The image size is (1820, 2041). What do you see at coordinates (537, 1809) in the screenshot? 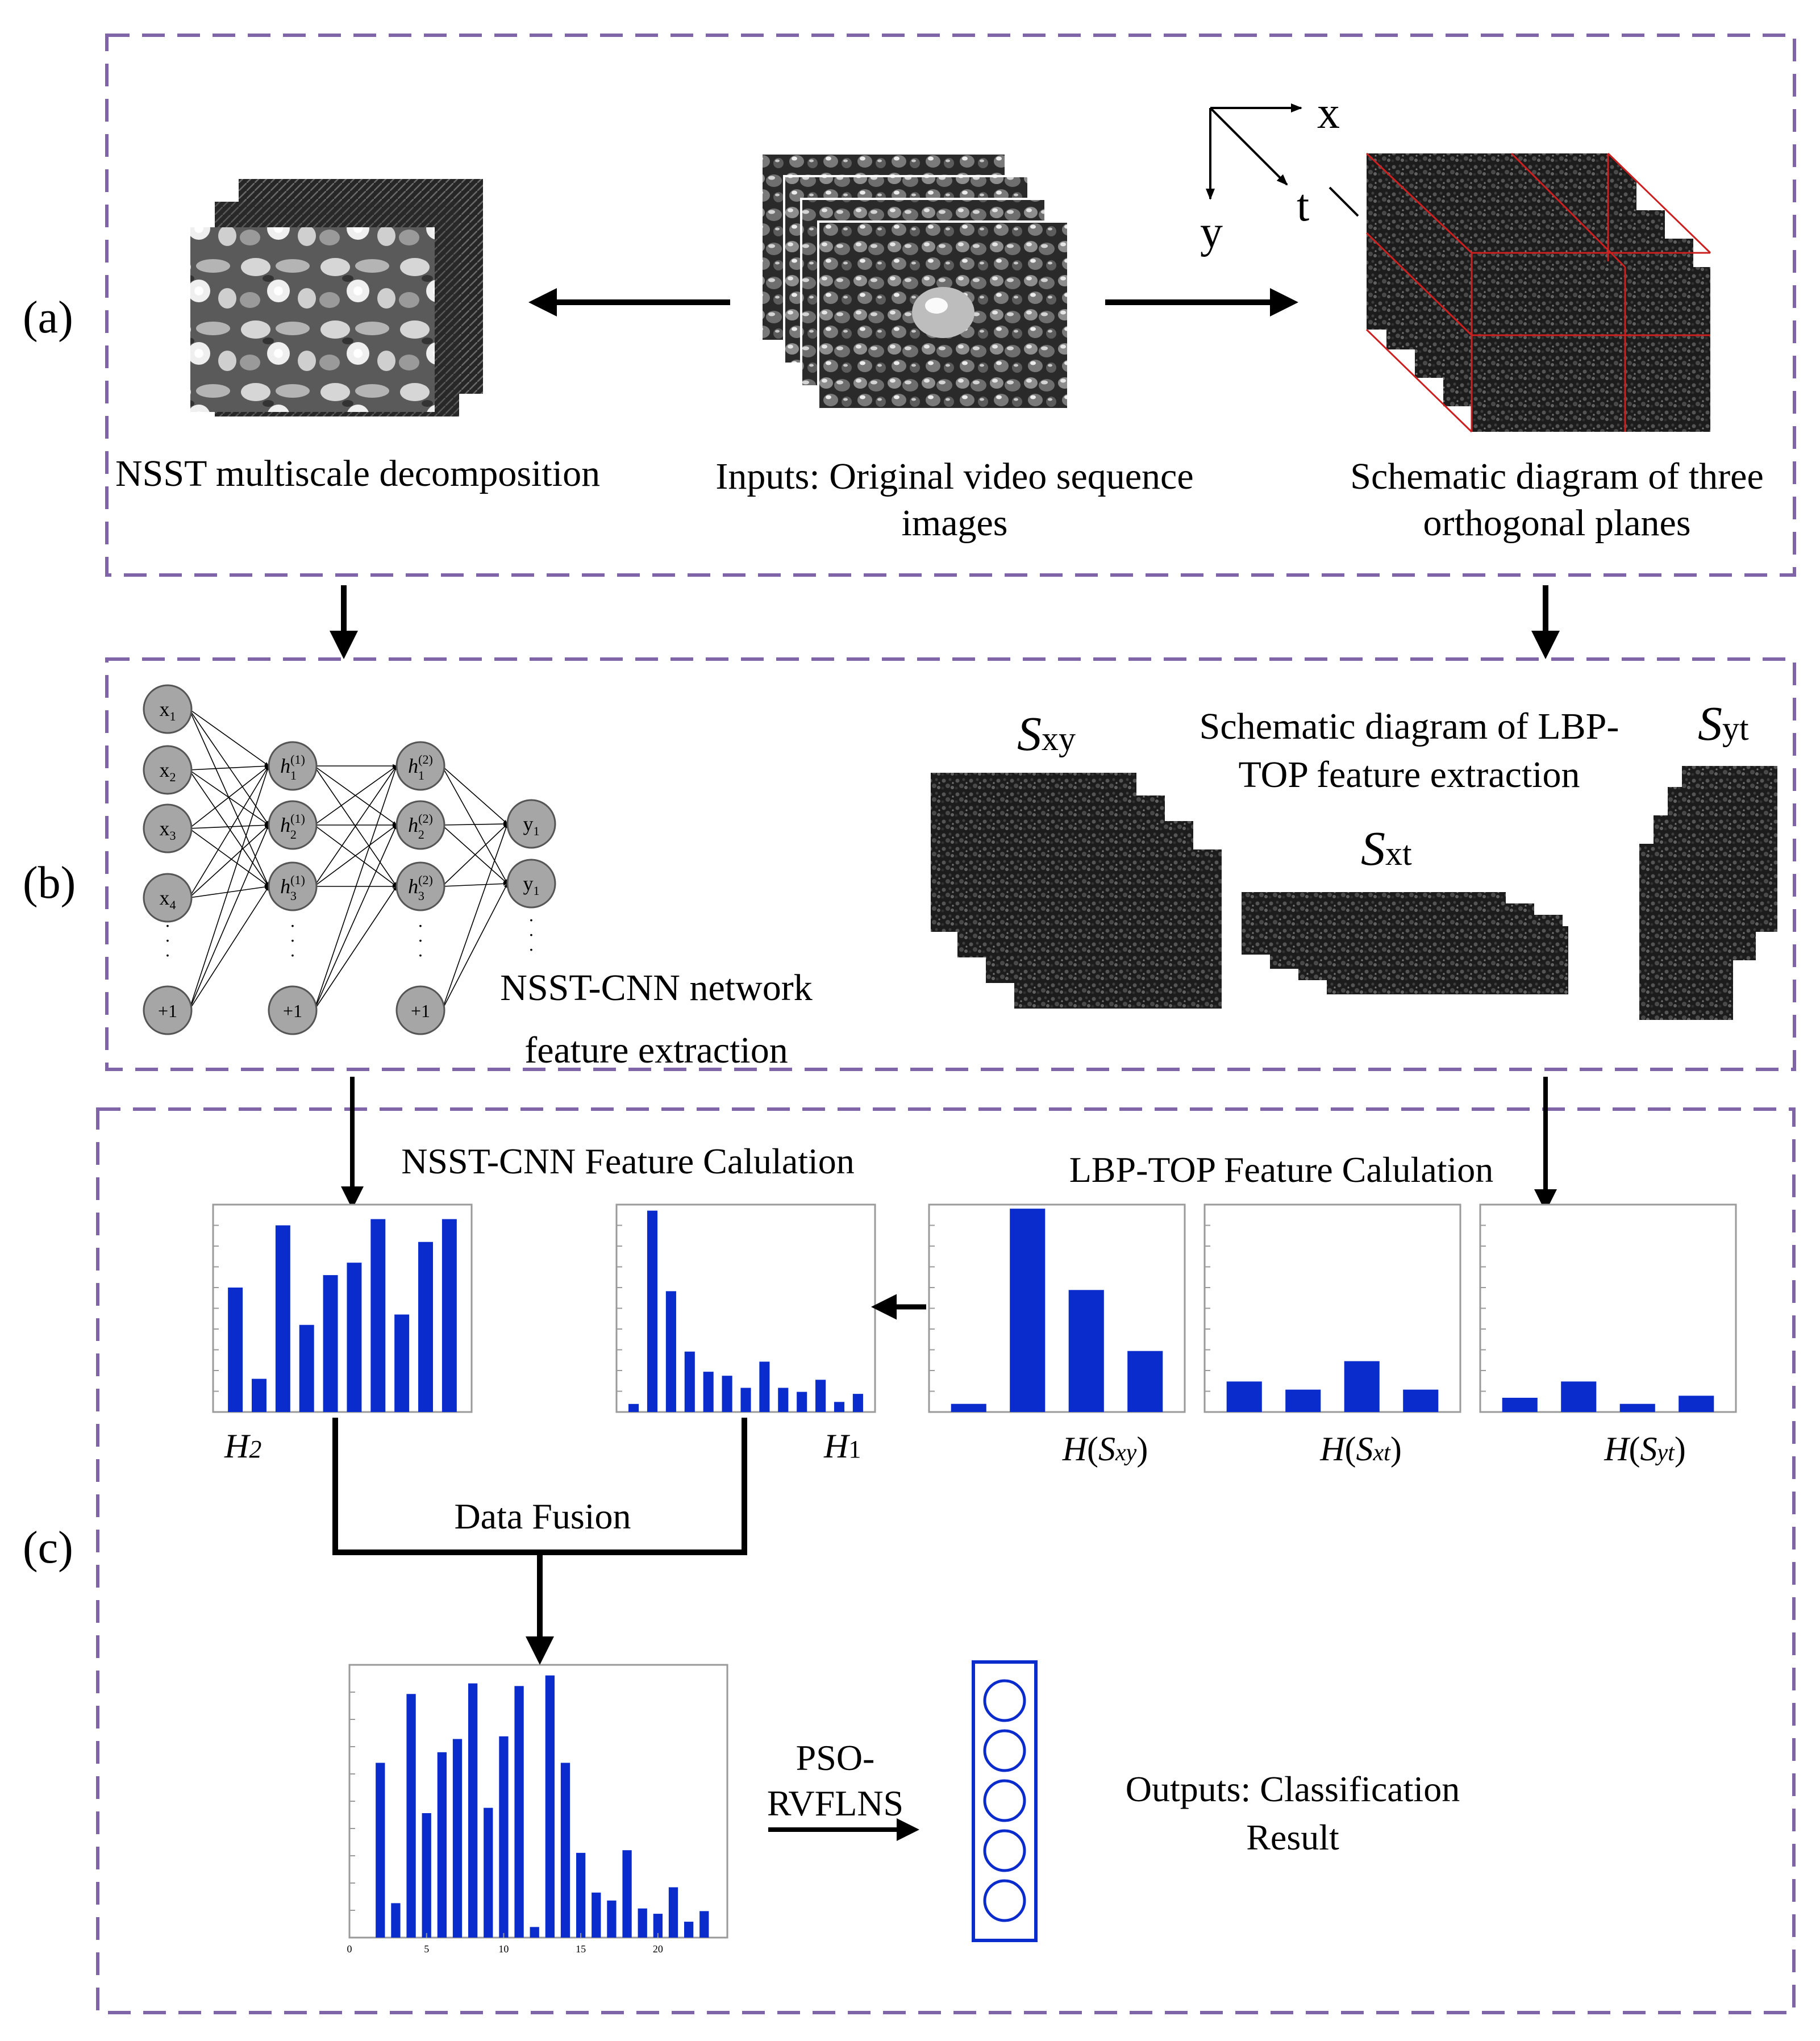
I see `chart-fused: 0 5 10 15 20` at bounding box center [537, 1809].